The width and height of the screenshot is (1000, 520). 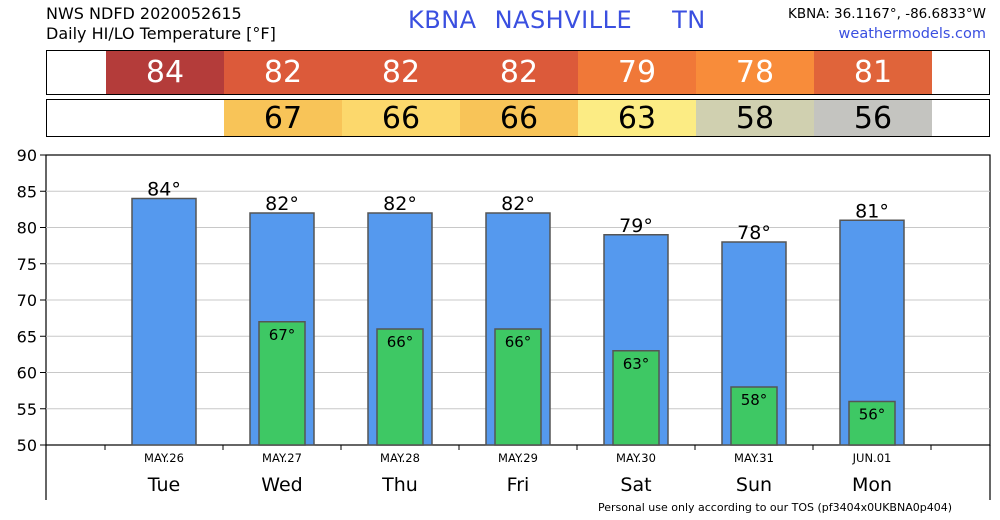 What do you see at coordinates (637, 72) in the screenshot?
I see `high-temp-cell: 79` at bounding box center [637, 72].